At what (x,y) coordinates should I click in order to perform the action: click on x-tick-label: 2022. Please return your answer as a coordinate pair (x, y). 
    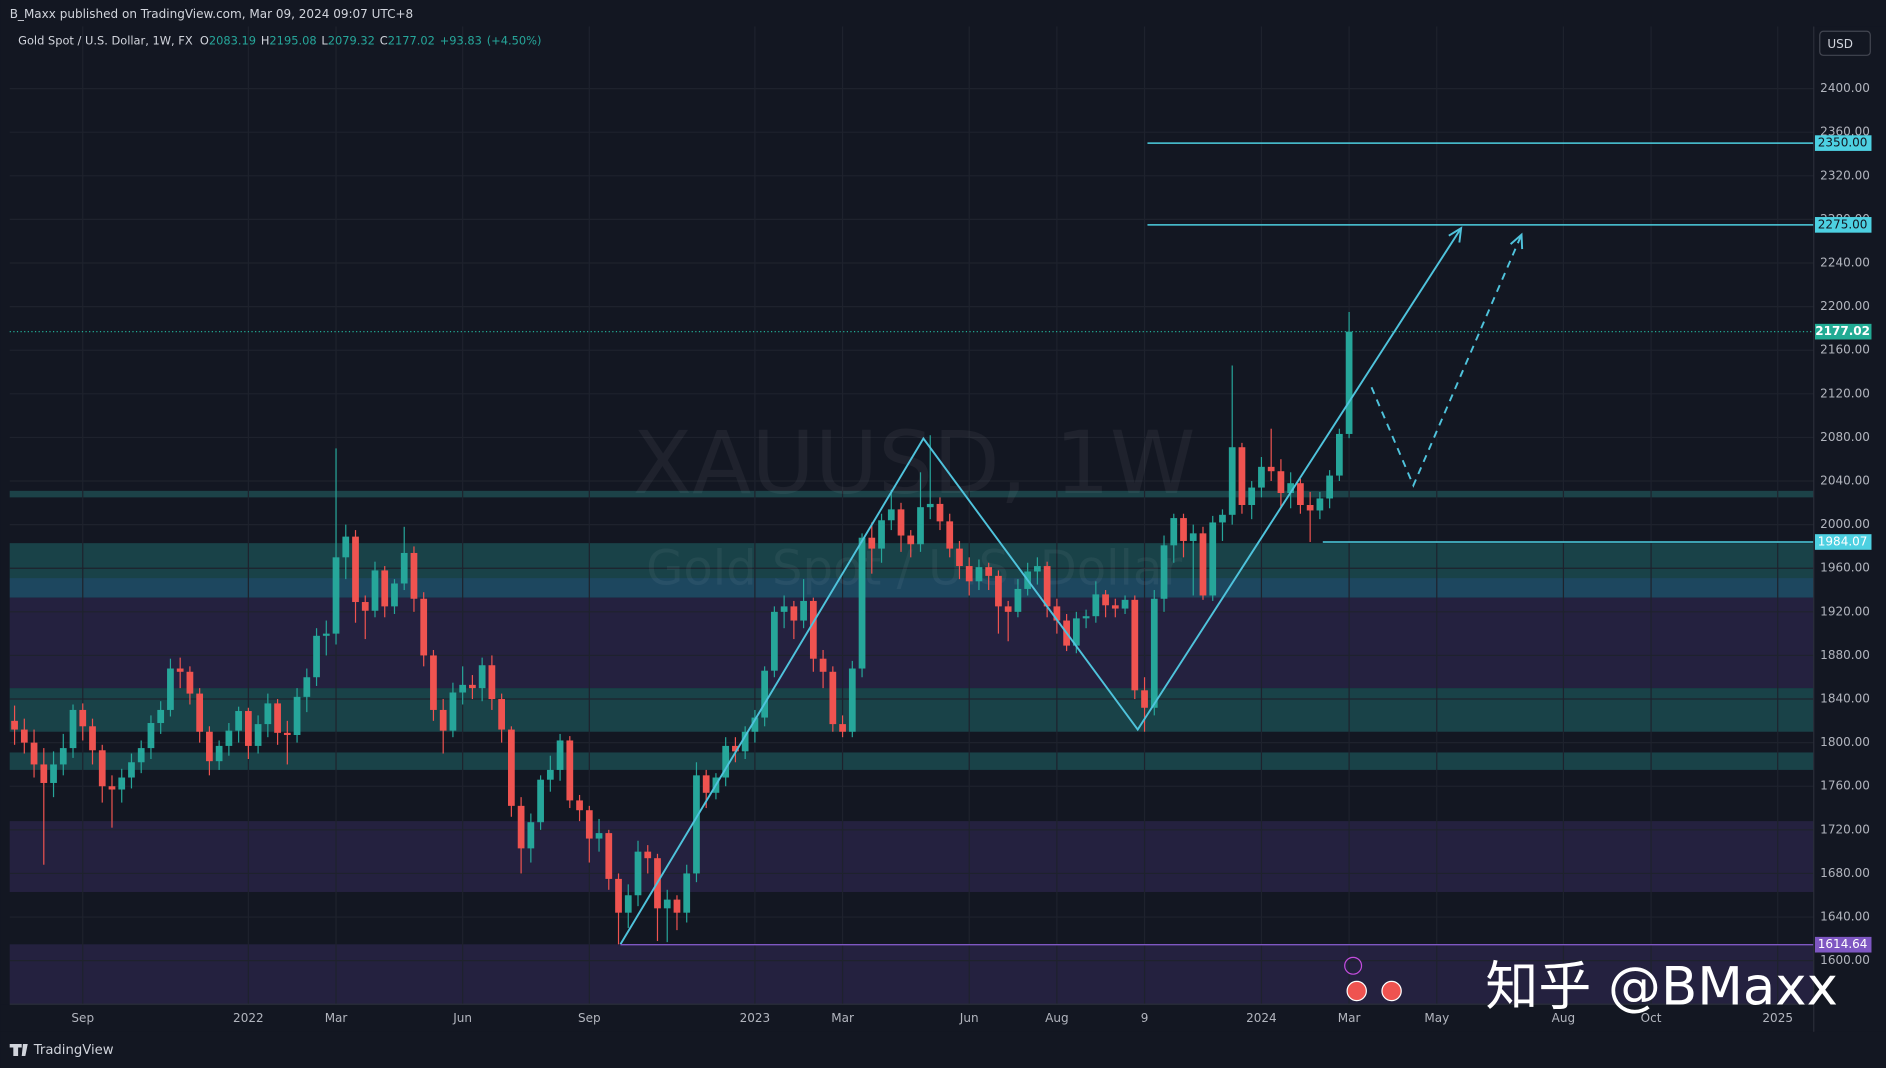
    Looking at the image, I should click on (248, 1018).